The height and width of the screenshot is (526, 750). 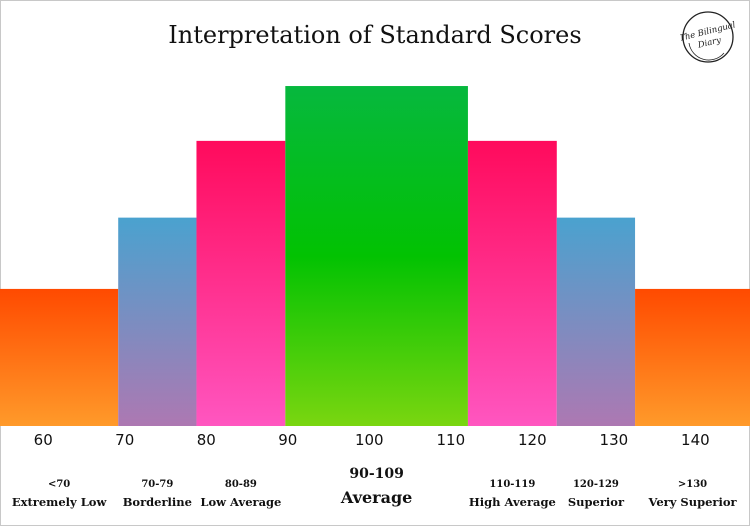 What do you see at coordinates (240, 502) in the screenshot?
I see `category-label: Low Average` at bounding box center [240, 502].